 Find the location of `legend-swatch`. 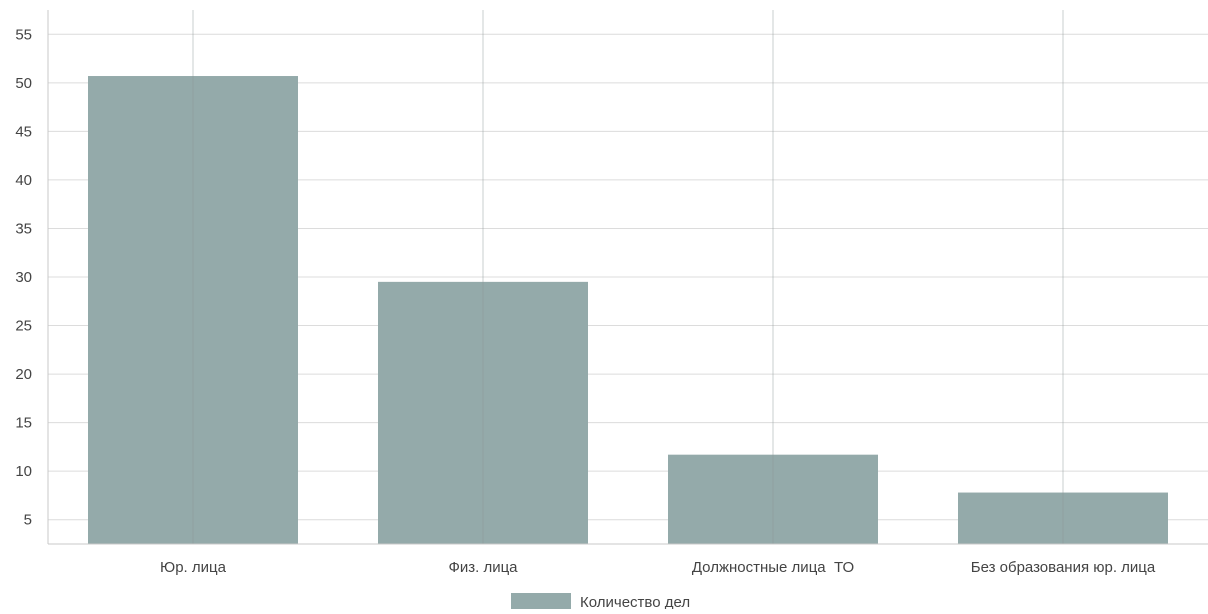

legend-swatch is located at coordinates (541, 601).